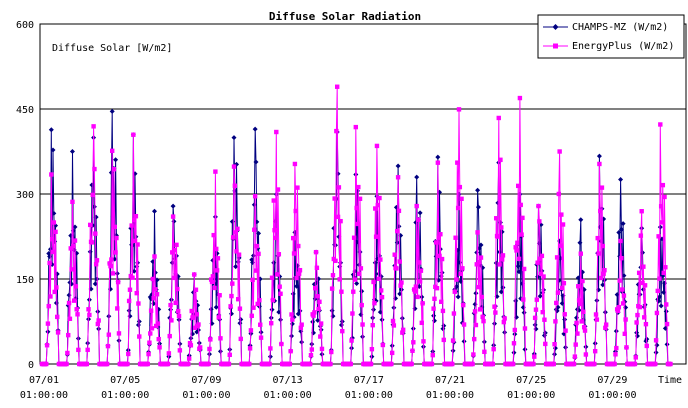 The width and height of the screenshot is (688, 408). What do you see at coordinates (369, 395) in the screenshot?
I see `x-tick-time-4: 01:00:00` at bounding box center [369, 395].